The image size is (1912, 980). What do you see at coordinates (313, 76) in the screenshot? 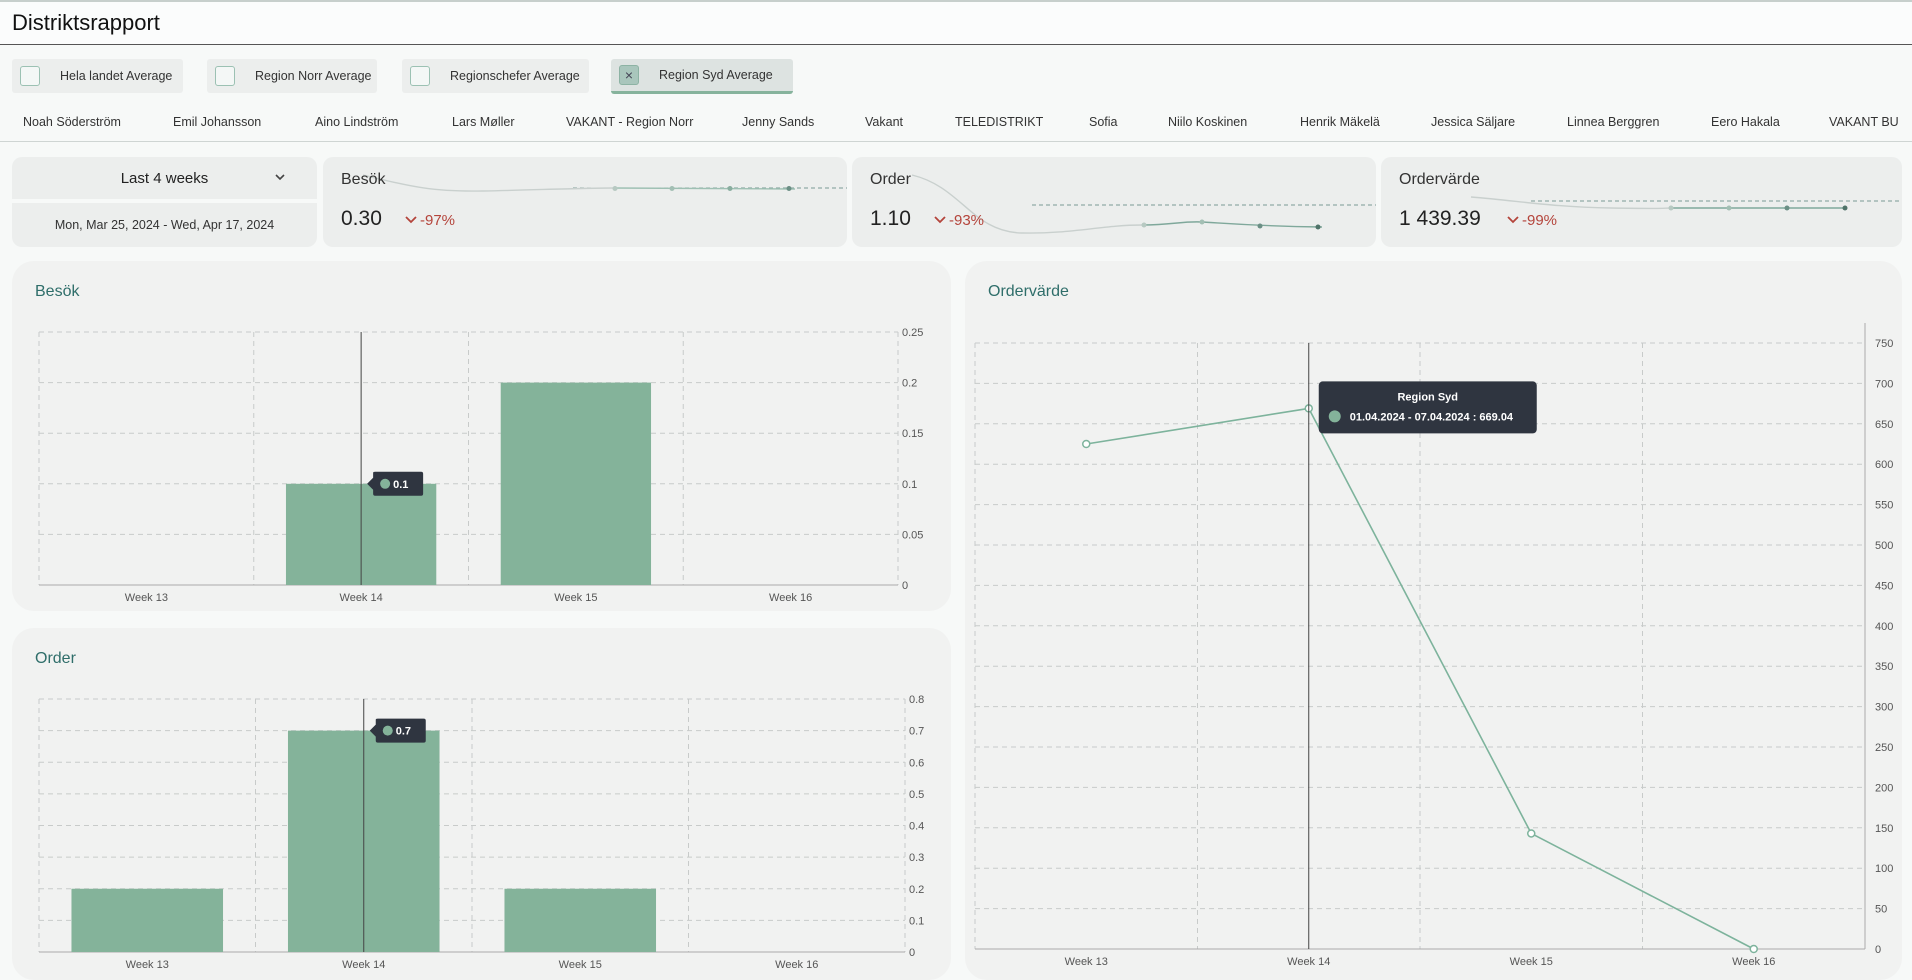
I see `filter-chip-label: Region Norr Average` at bounding box center [313, 76].